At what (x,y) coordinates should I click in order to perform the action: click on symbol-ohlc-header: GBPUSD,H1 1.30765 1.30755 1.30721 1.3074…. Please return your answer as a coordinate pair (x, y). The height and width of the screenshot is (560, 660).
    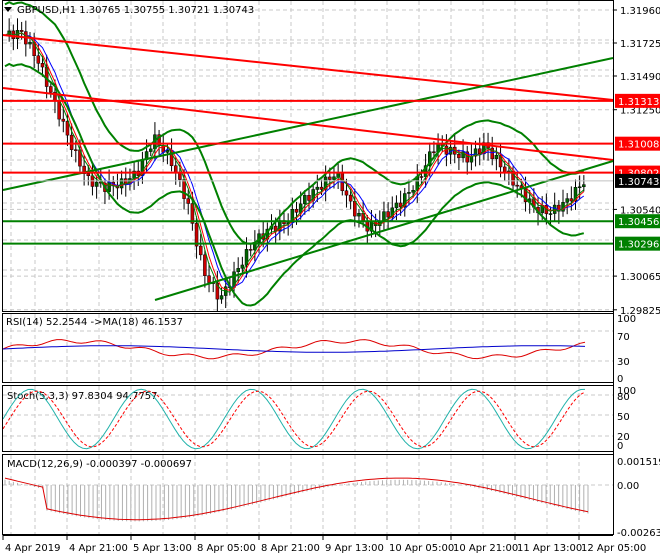
    Looking at the image, I should click on (135, 10).